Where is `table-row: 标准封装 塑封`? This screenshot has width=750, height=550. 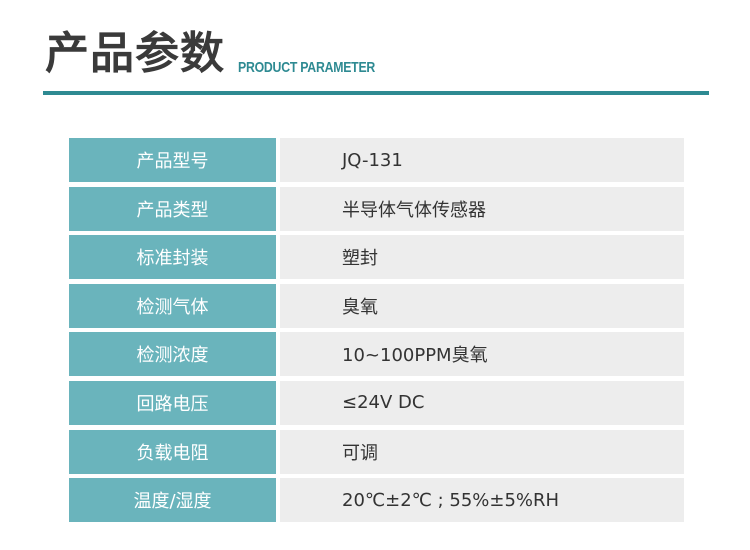
table-row: 标准封装 塑封 is located at coordinates (376, 257).